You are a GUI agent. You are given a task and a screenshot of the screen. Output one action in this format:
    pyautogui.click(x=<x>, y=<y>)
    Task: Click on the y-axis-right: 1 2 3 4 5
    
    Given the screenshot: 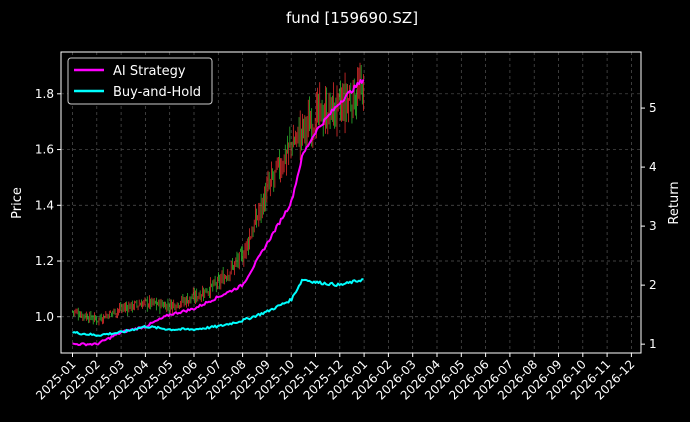 What is the action you would take?
    pyautogui.click(x=649, y=226)
    